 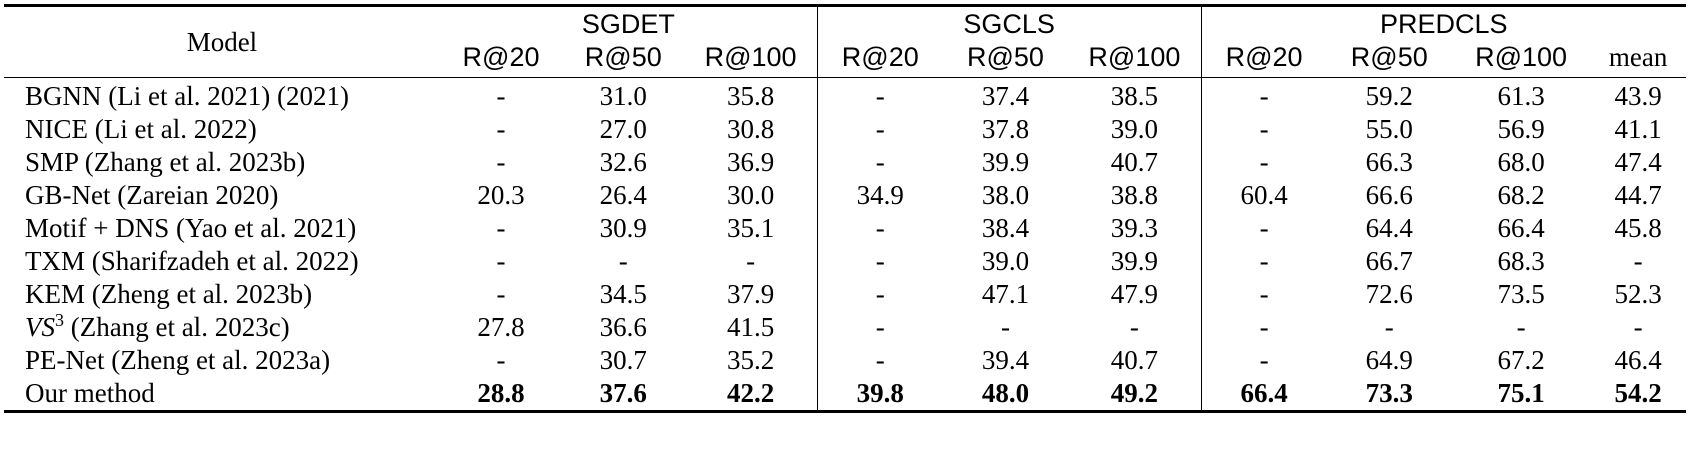 I want to click on value-cell: 30.8, so click(x=750, y=129).